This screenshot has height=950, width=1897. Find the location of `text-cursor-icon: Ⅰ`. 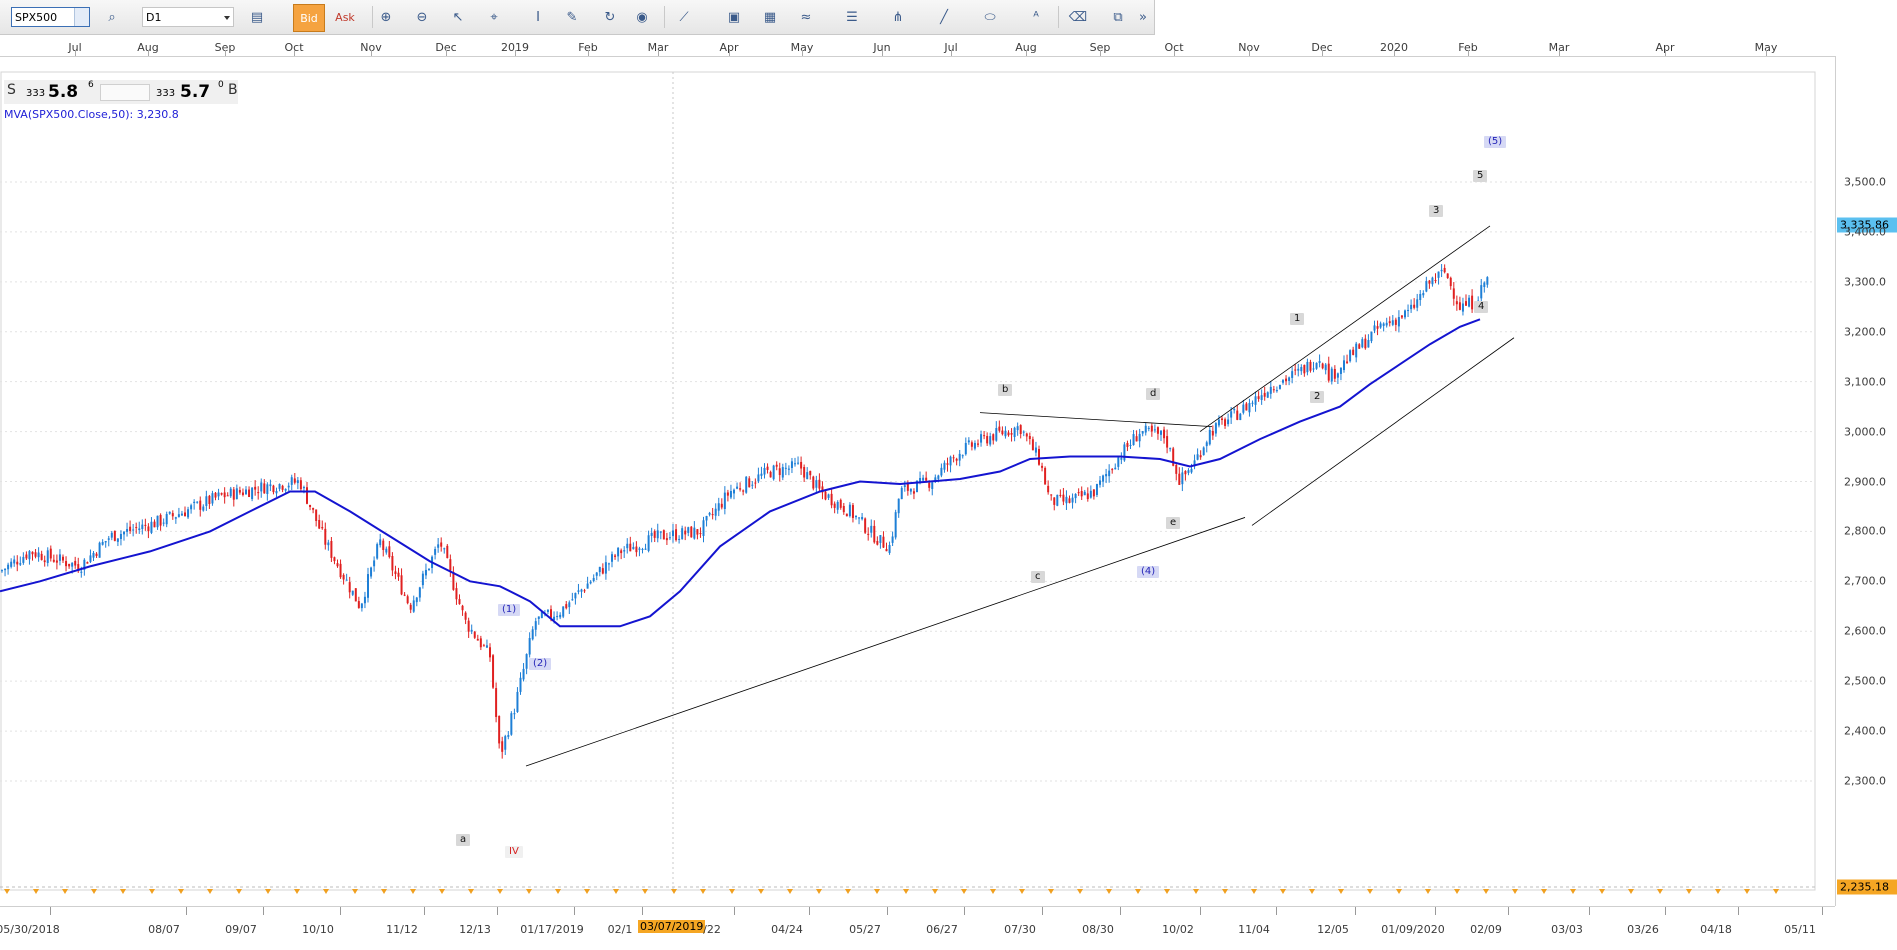

text-cursor-icon: Ⅰ is located at coordinates (538, 17).